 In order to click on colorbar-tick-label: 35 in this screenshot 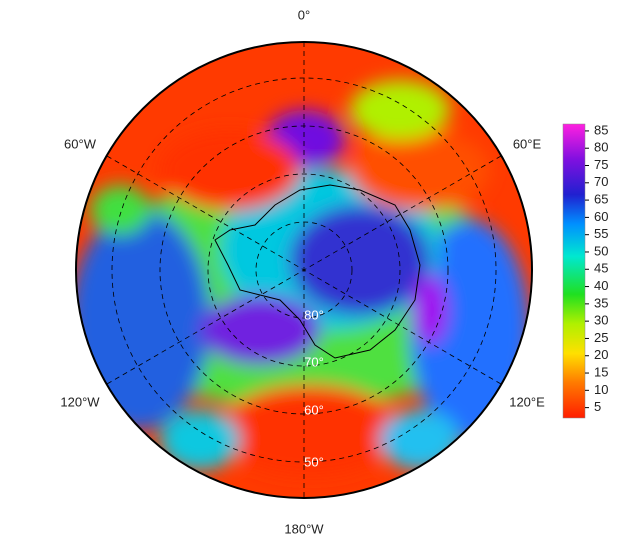, I will do `click(601, 302)`.